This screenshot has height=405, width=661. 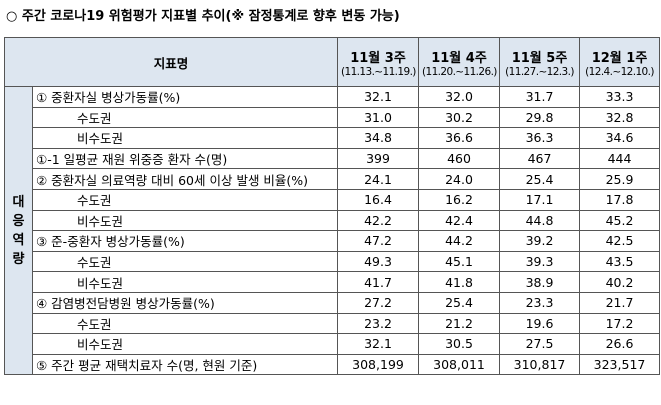 What do you see at coordinates (185, 97) in the screenshot?
I see `indicator-name: ① 중환자실 병상가동률(%)` at bounding box center [185, 97].